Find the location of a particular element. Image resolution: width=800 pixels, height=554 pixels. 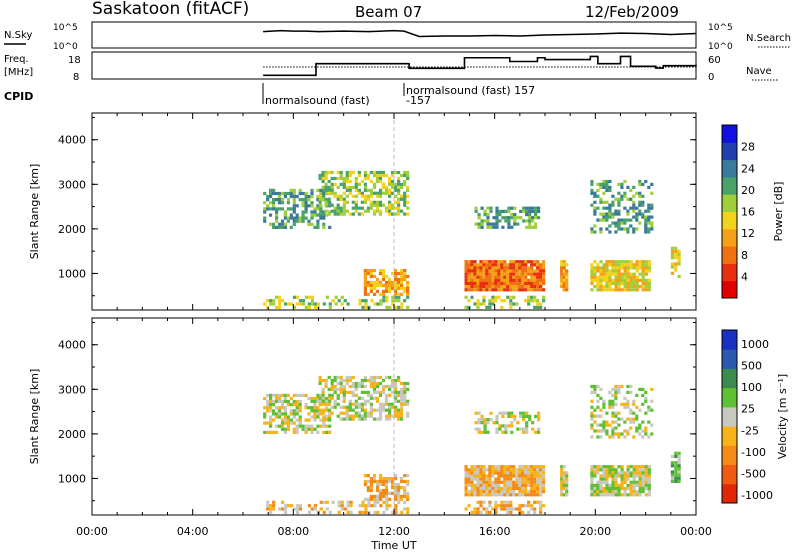

nsky-tick-high: 10^5 is located at coordinates (65, 28).